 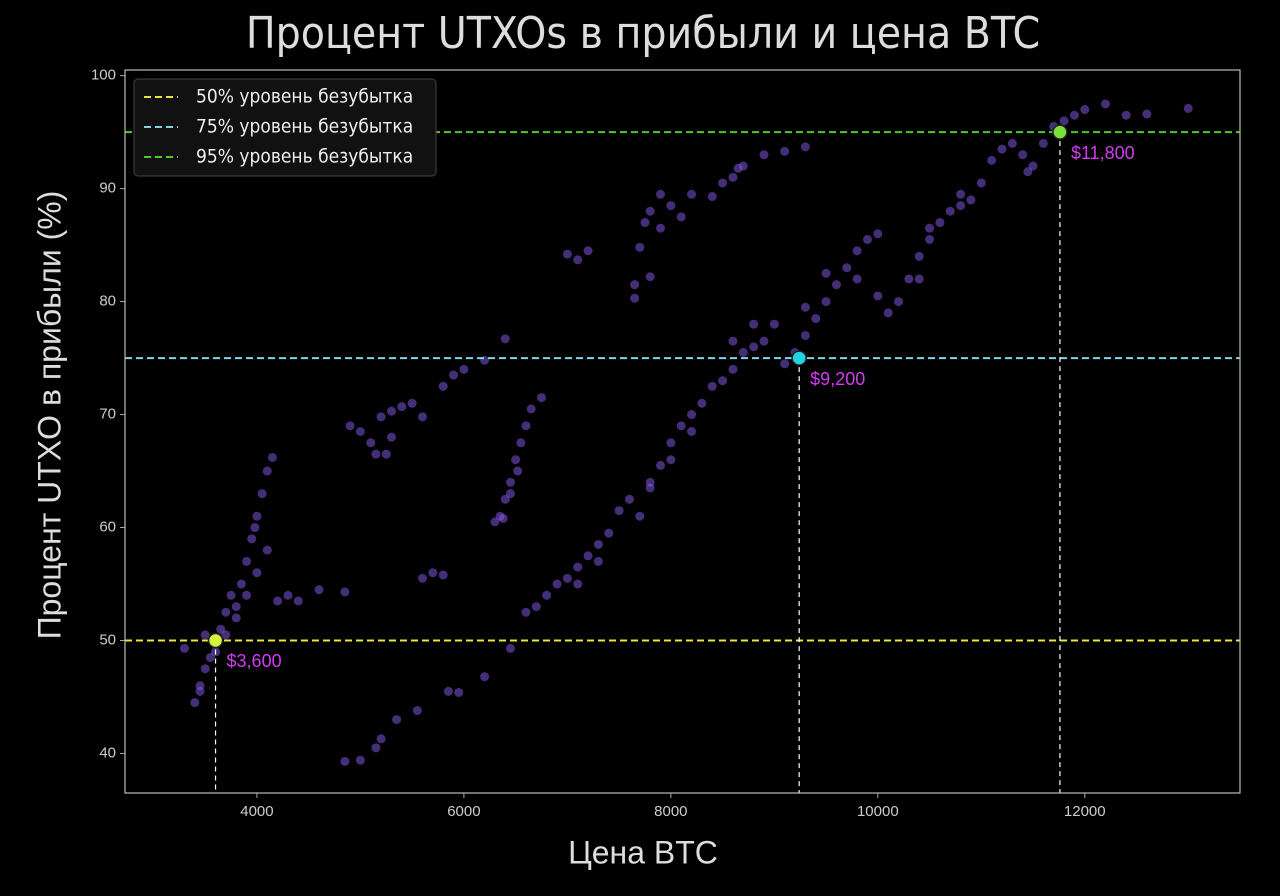 I want to click on highlight-point, so click(x=1060, y=132).